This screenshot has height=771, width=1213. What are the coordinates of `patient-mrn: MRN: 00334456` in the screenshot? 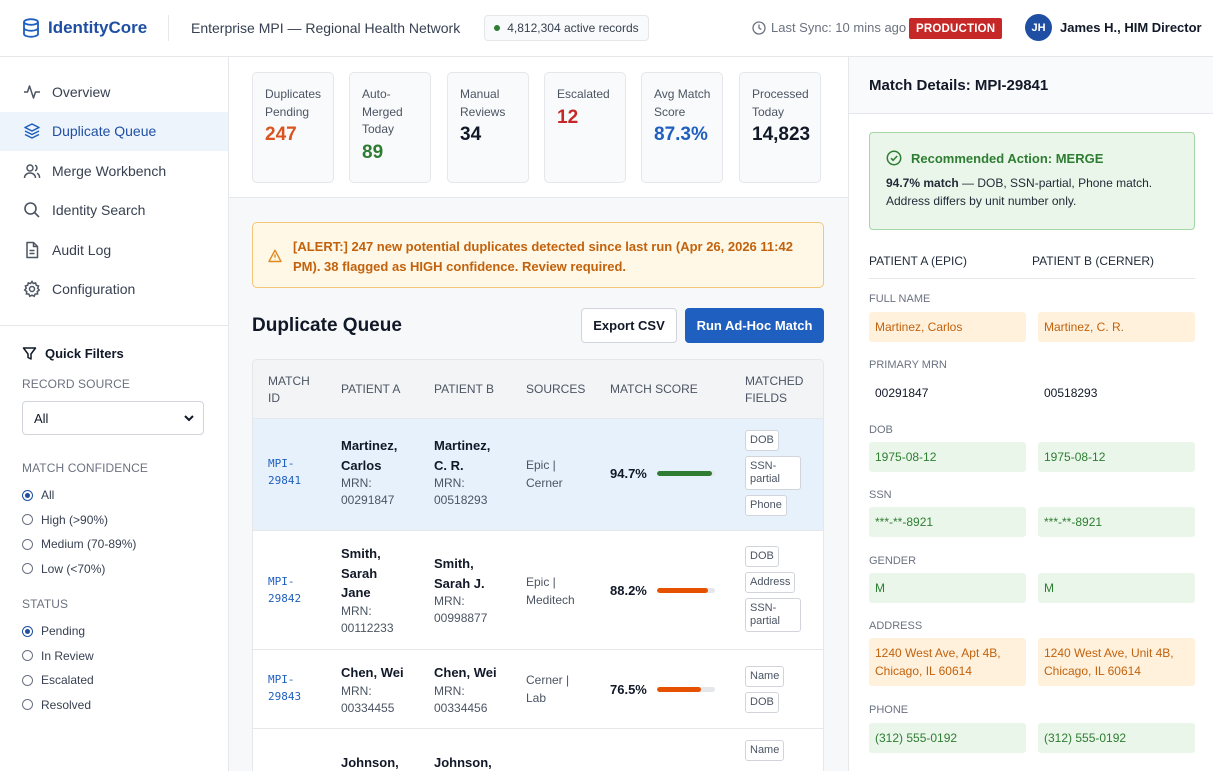 It's located at (461, 699).